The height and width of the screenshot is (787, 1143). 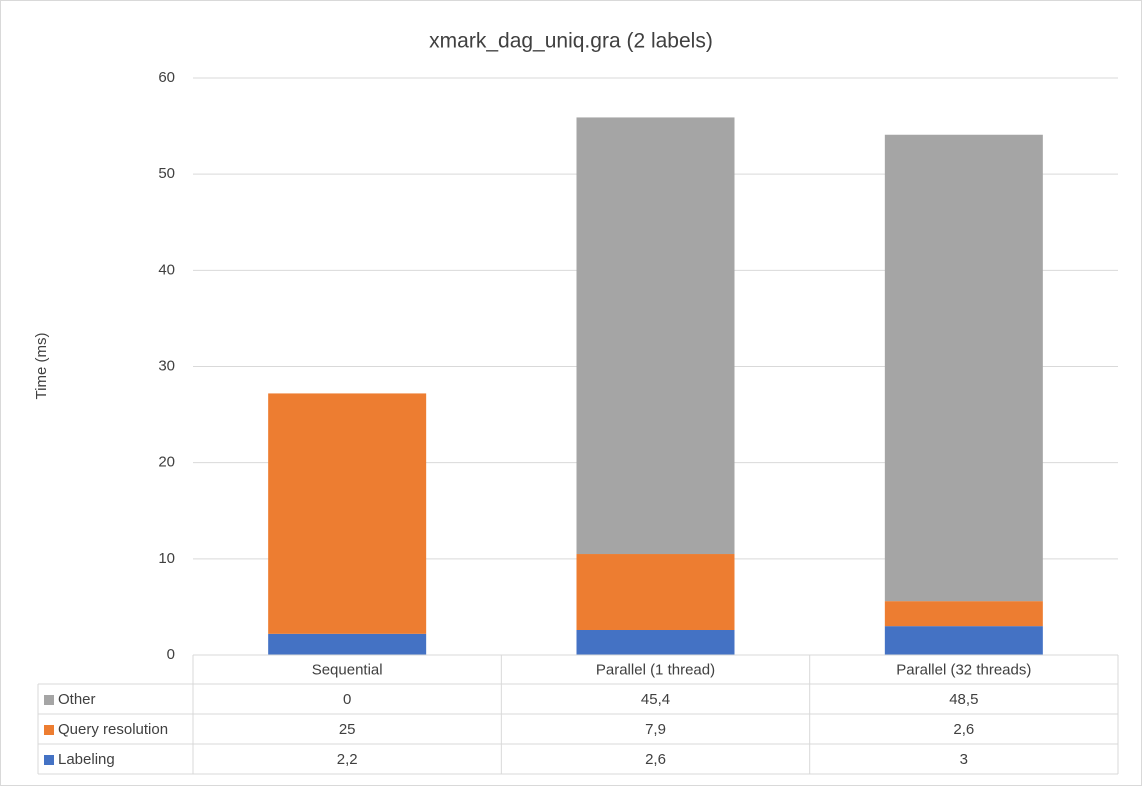 What do you see at coordinates (347, 759) in the screenshot?
I see `table-value: 2,2` at bounding box center [347, 759].